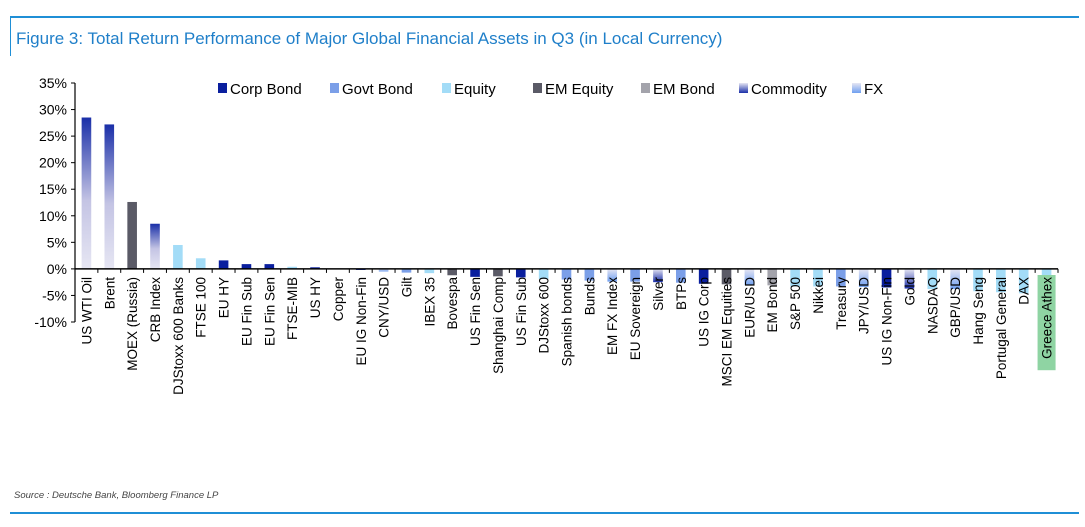 This screenshot has height=527, width=1085. I want to click on x-tick-label: EU IG Non-Fin, so click(361, 321).